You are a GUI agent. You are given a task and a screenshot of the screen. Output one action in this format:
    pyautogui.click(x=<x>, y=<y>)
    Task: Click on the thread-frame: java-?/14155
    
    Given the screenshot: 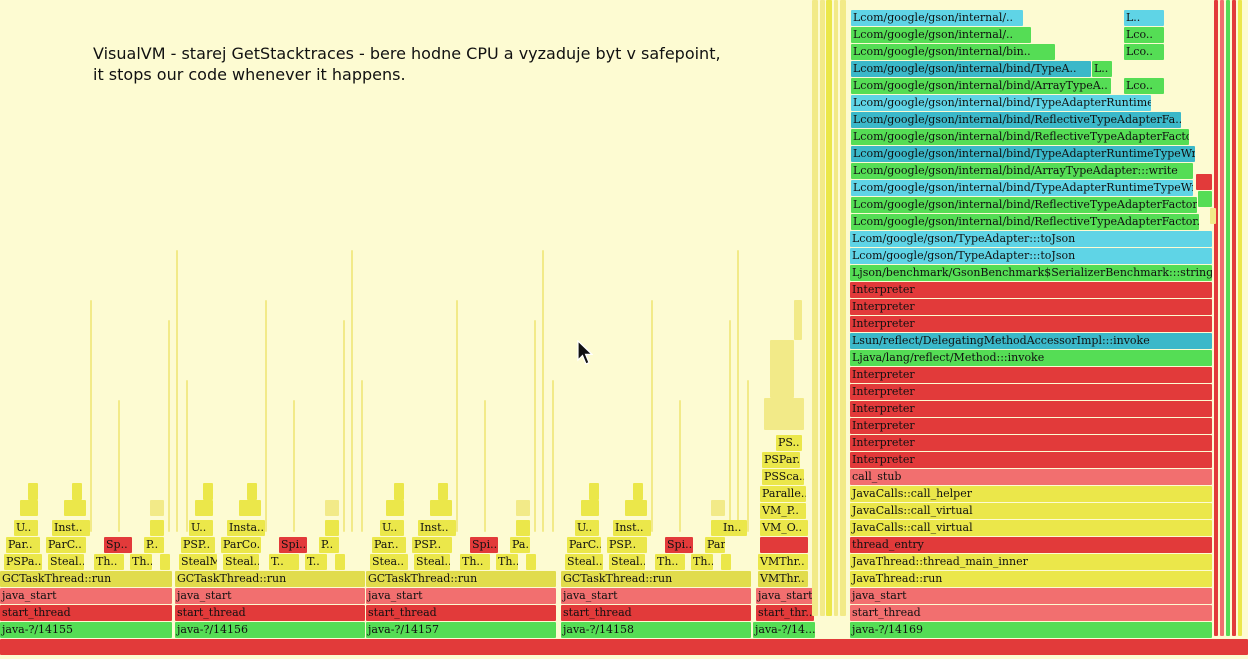 What is the action you would take?
    pyautogui.click(x=86, y=630)
    